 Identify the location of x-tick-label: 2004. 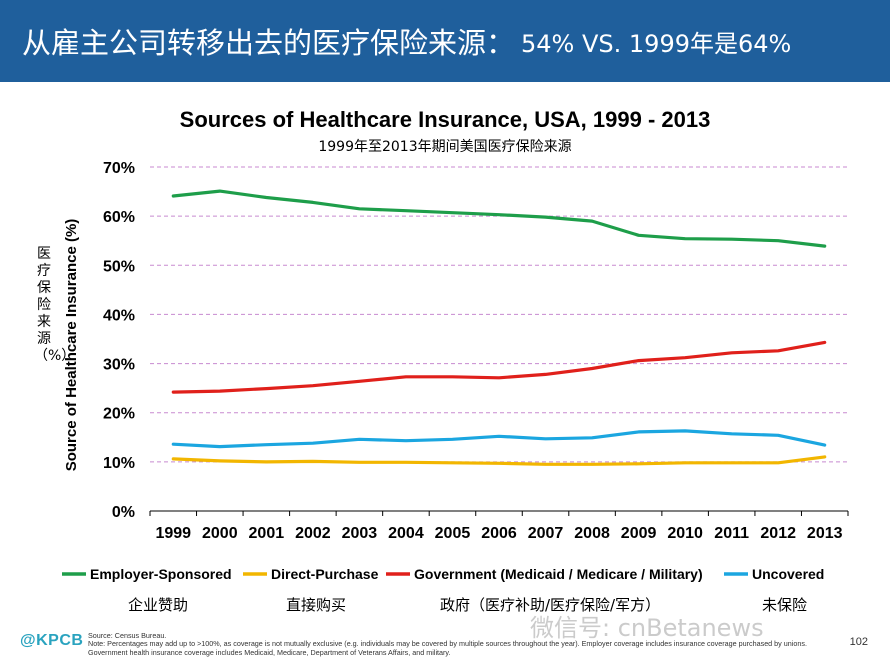
(406, 533).